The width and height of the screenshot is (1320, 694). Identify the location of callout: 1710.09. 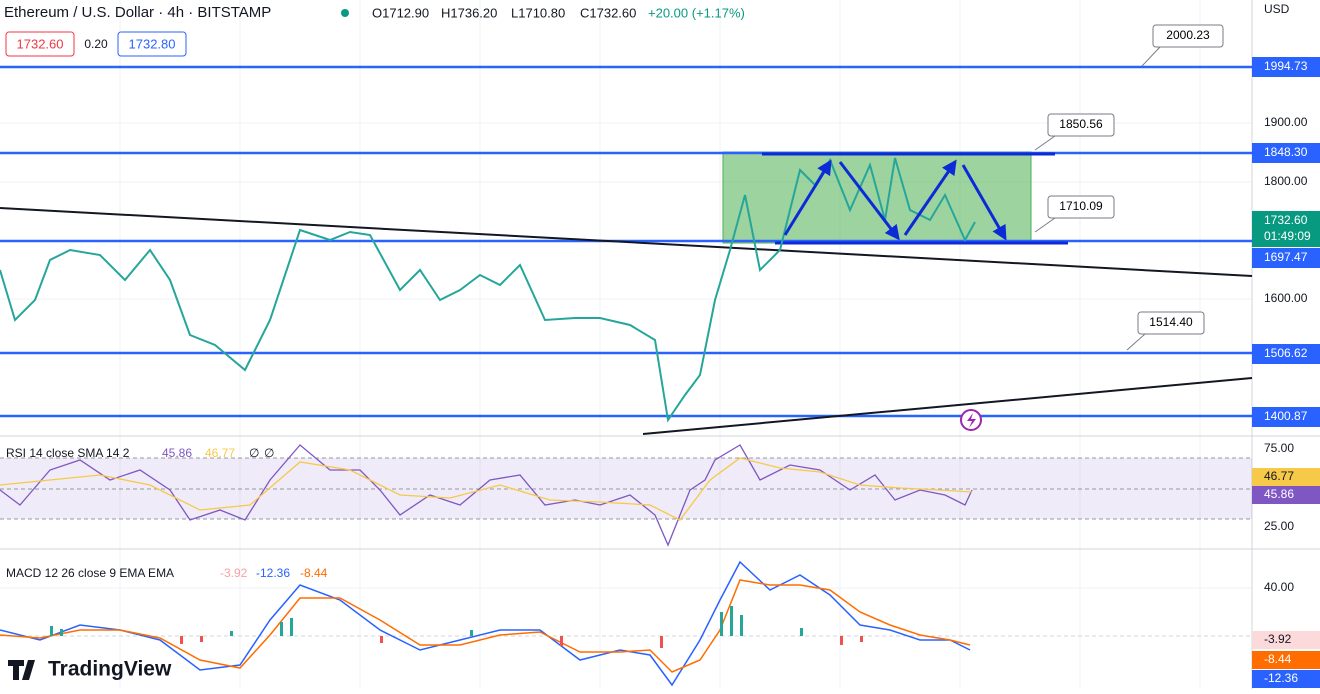
(1081, 206).